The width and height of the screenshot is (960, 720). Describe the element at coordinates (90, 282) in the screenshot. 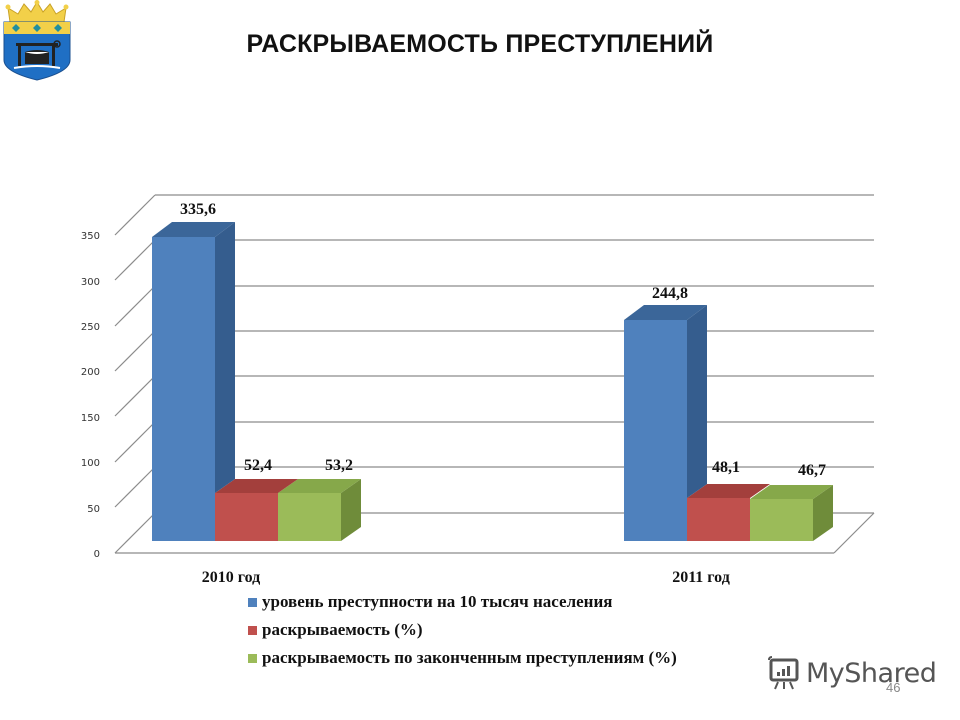

I see `y-tick: 300` at that location.